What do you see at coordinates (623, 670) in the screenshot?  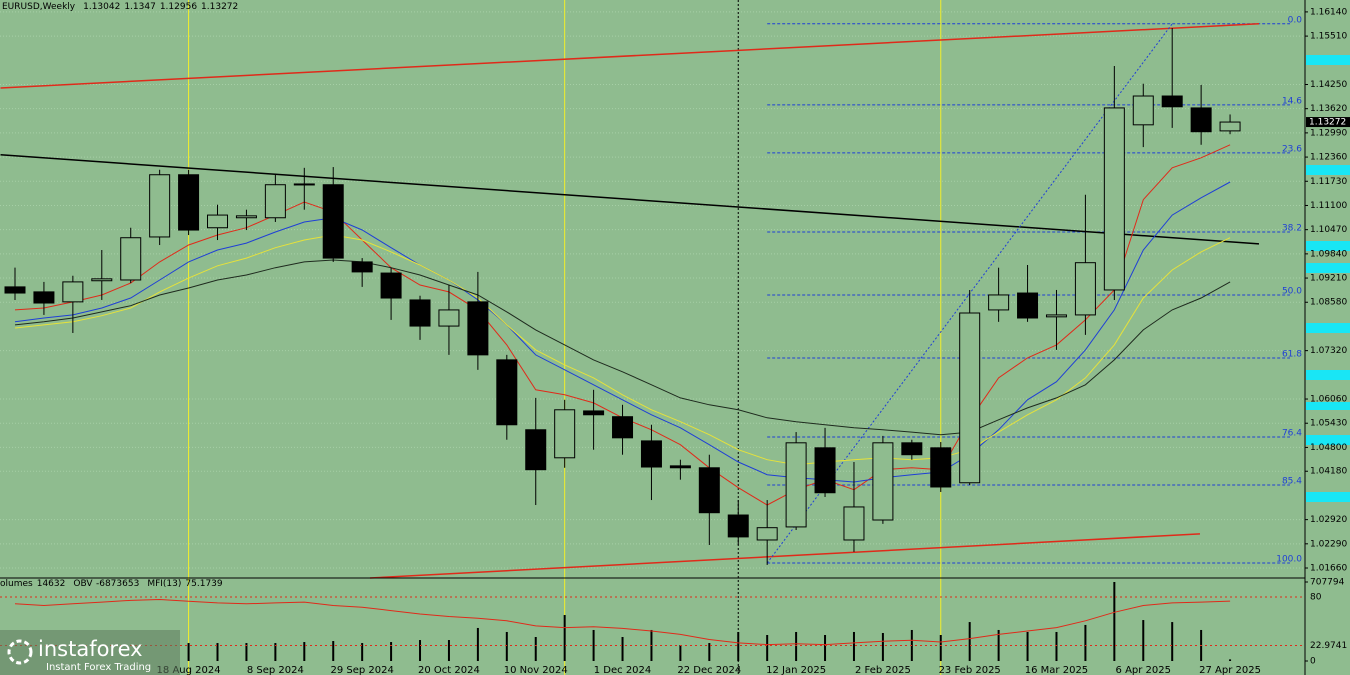 I see `x-tick-label: 1 Dec 2024` at bounding box center [623, 670].